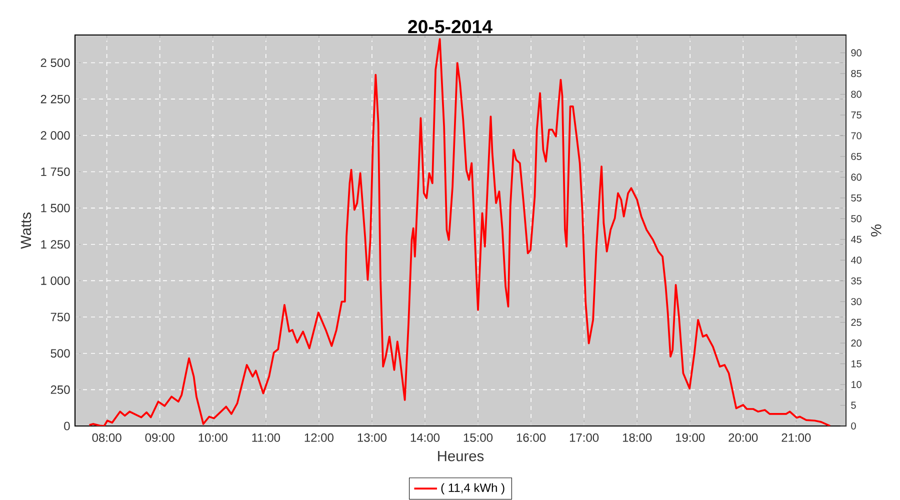 The width and height of the screenshot is (900, 500). Describe the element at coordinates (856, 52) in the screenshot. I see `y2-tick-label: 90` at that location.